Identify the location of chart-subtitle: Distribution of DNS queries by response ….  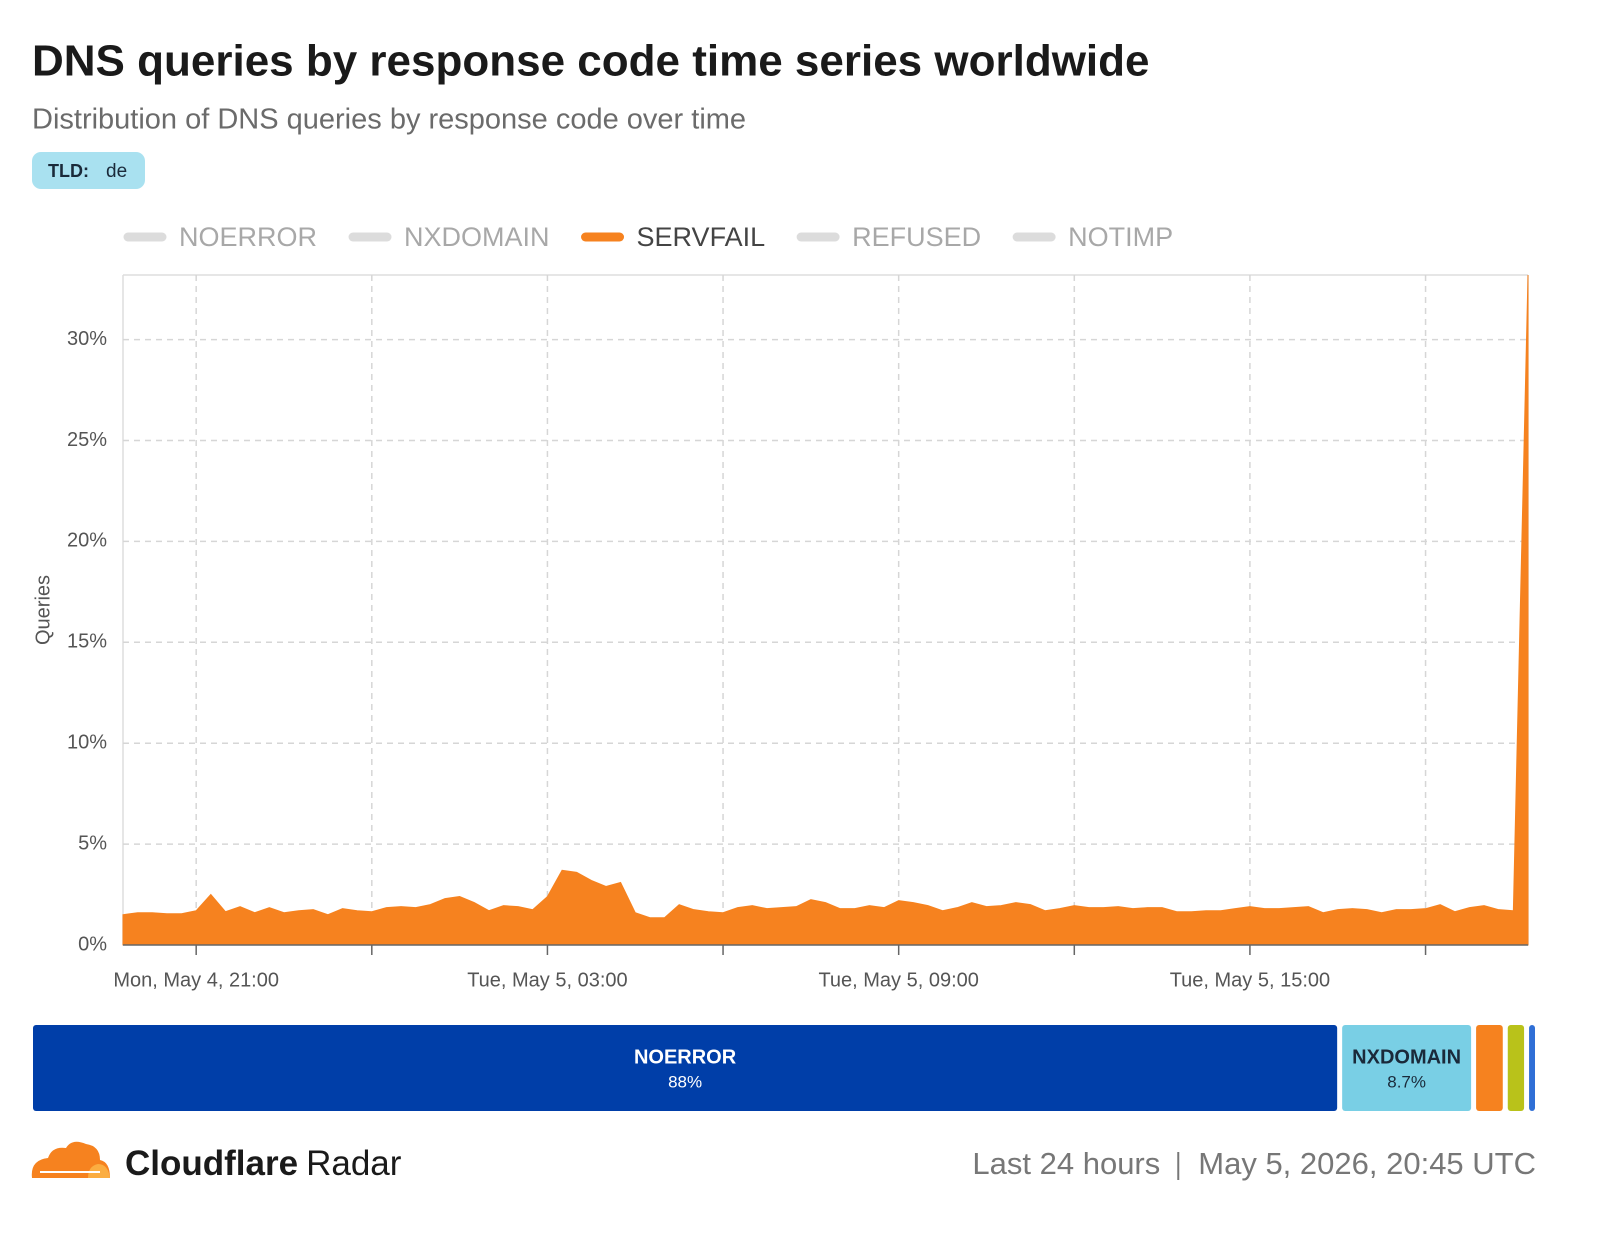
(389, 120).